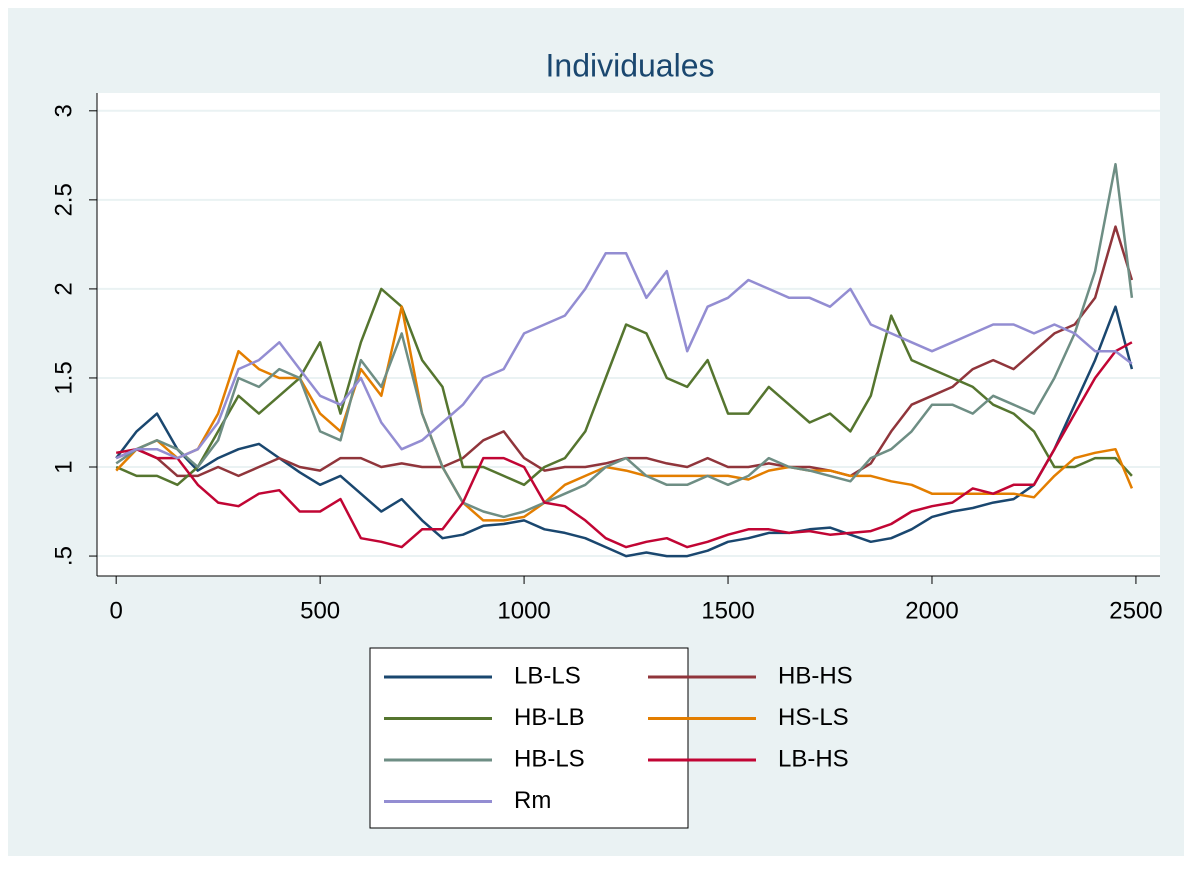 This screenshot has height=869, width=1192. What do you see at coordinates (63, 288) in the screenshot?
I see `y-tick-label: 2` at bounding box center [63, 288].